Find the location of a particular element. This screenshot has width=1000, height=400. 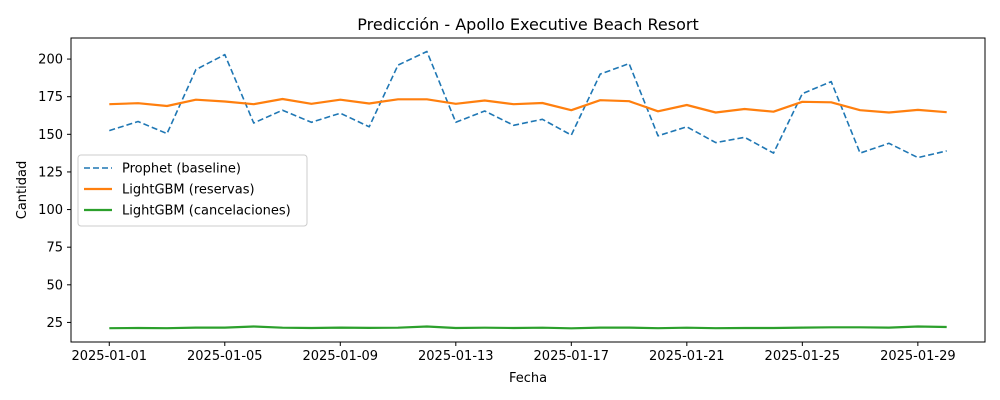

y-axis: 25 50 75 100 125 150 175 200 is located at coordinates (54, 192).